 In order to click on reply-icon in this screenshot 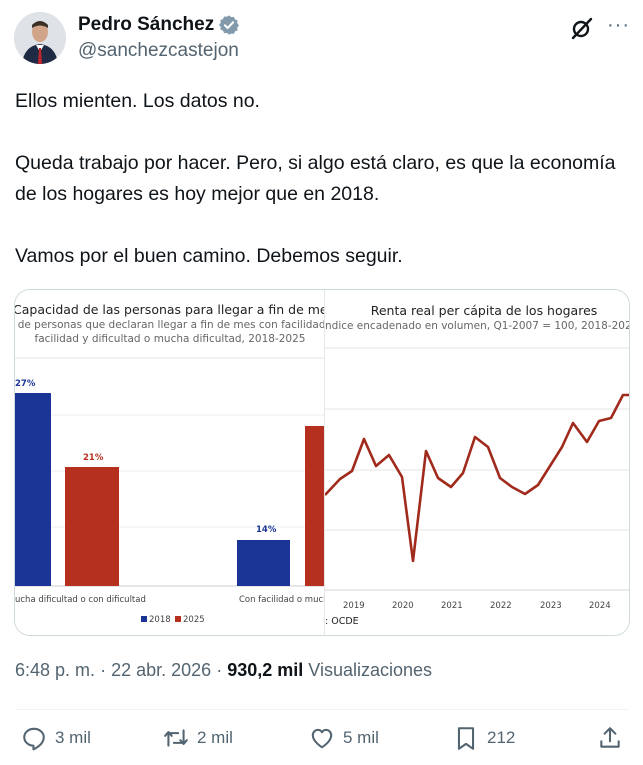, I will do `click(34, 739)`.